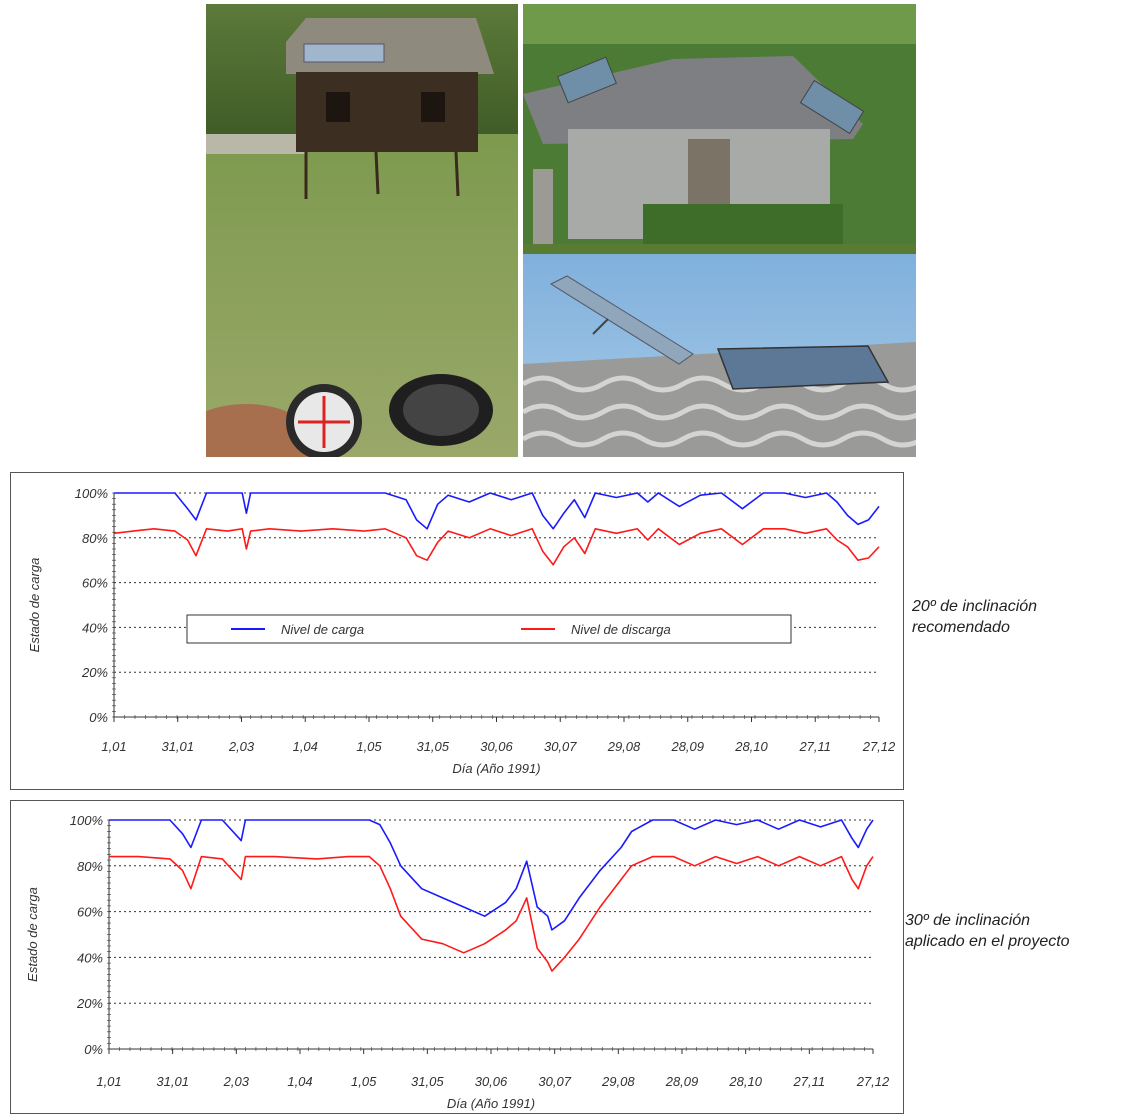 The width and height of the screenshot is (1125, 1115). What do you see at coordinates (322, 629) in the screenshot?
I see `legend-label: Nivel de carga` at bounding box center [322, 629].